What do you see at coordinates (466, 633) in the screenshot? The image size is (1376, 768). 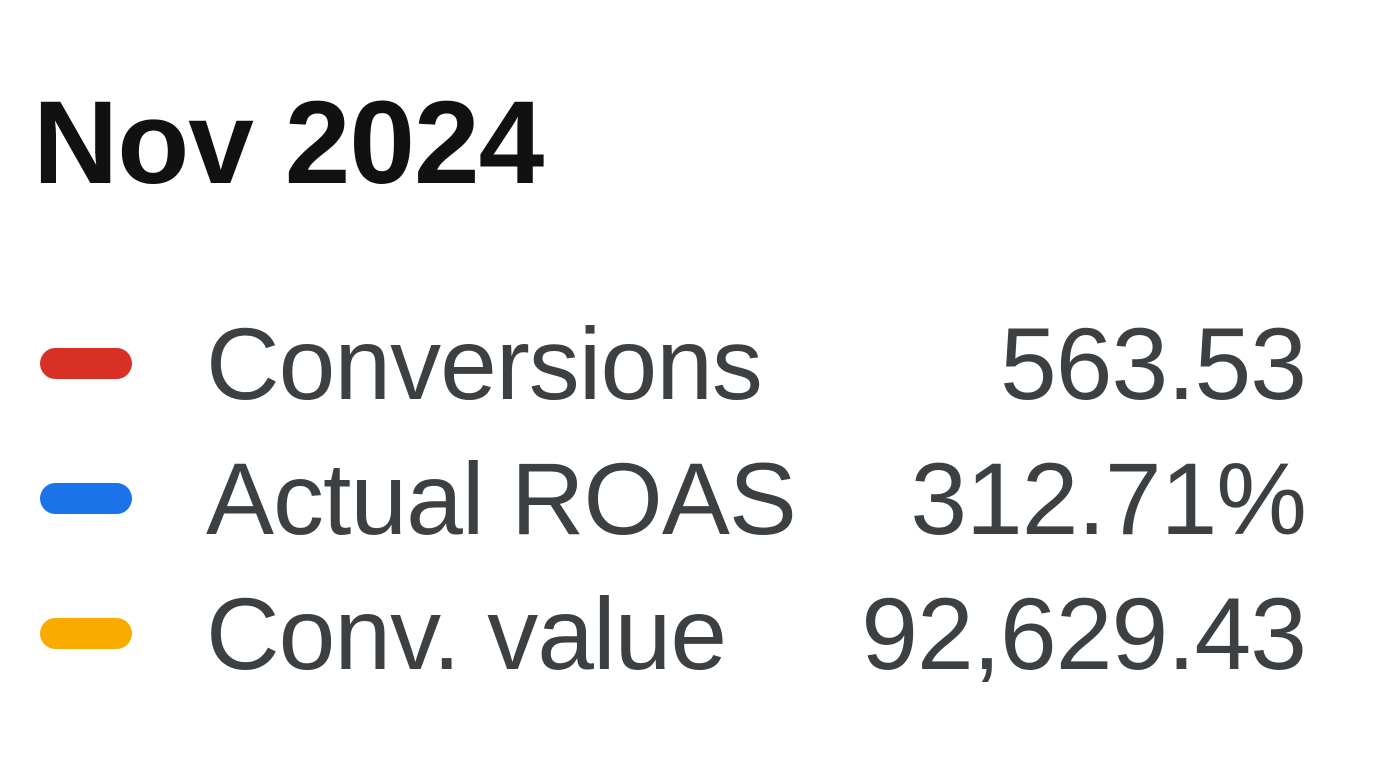 I see `series-label-conv-value: Conv. value` at bounding box center [466, 633].